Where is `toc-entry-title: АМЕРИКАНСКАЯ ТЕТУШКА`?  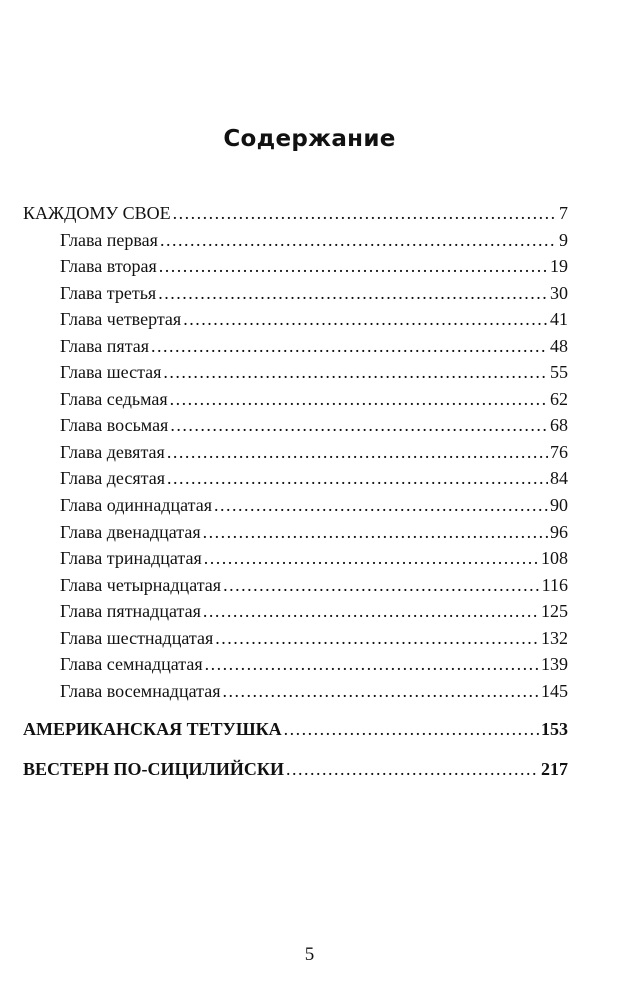 toc-entry-title: АМЕРИКАНСКАЯ ТЕТУШКА is located at coordinates (152, 729).